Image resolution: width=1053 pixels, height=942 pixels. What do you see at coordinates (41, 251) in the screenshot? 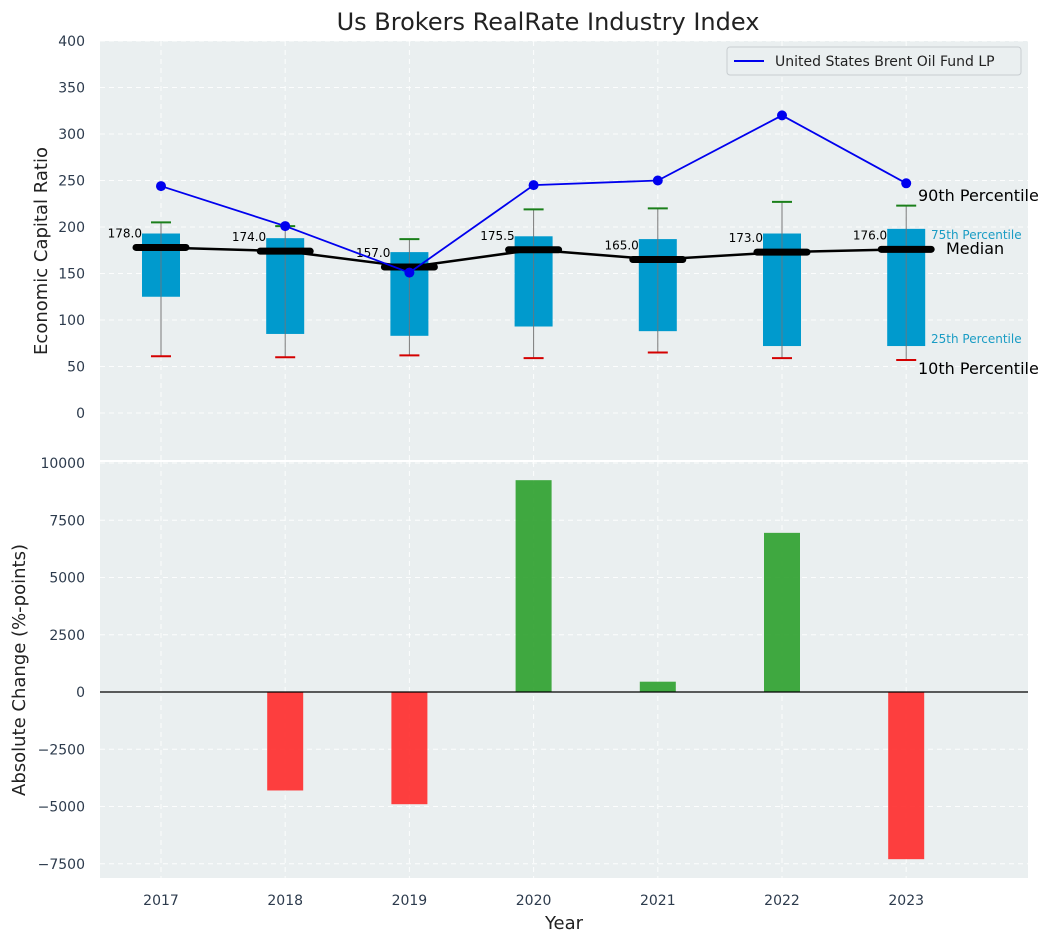
I see `top-y-axis-label: Economic Capital Ratio` at bounding box center [41, 251].